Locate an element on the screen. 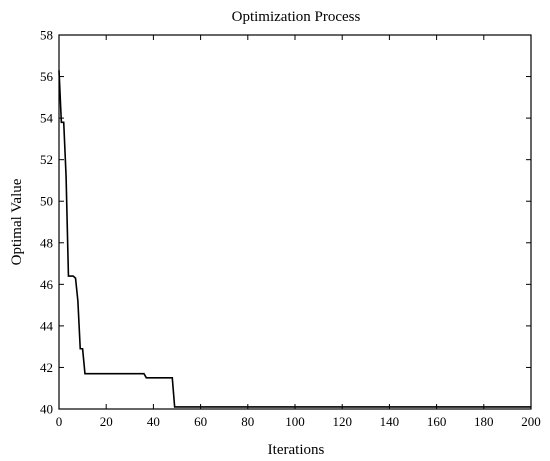 Image resolution: width=550 pixels, height=461 pixels. x-tick-label: 140 is located at coordinates (390, 421).